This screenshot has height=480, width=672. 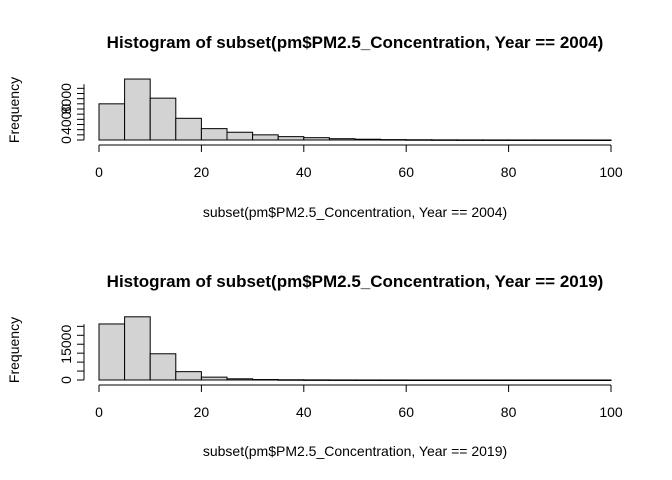 I want to click on y-axis: 0 15000, so click(x=71, y=354).